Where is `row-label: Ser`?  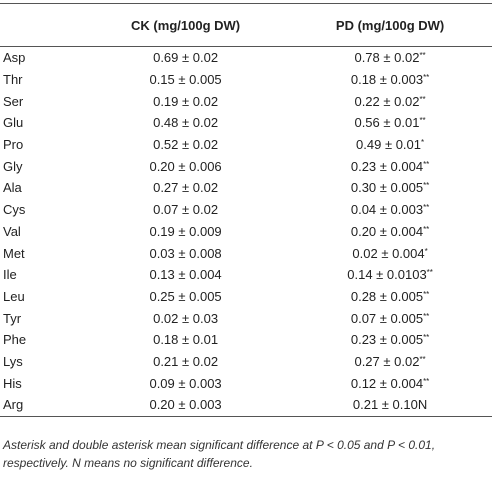
row-label: Ser is located at coordinates (13, 101).